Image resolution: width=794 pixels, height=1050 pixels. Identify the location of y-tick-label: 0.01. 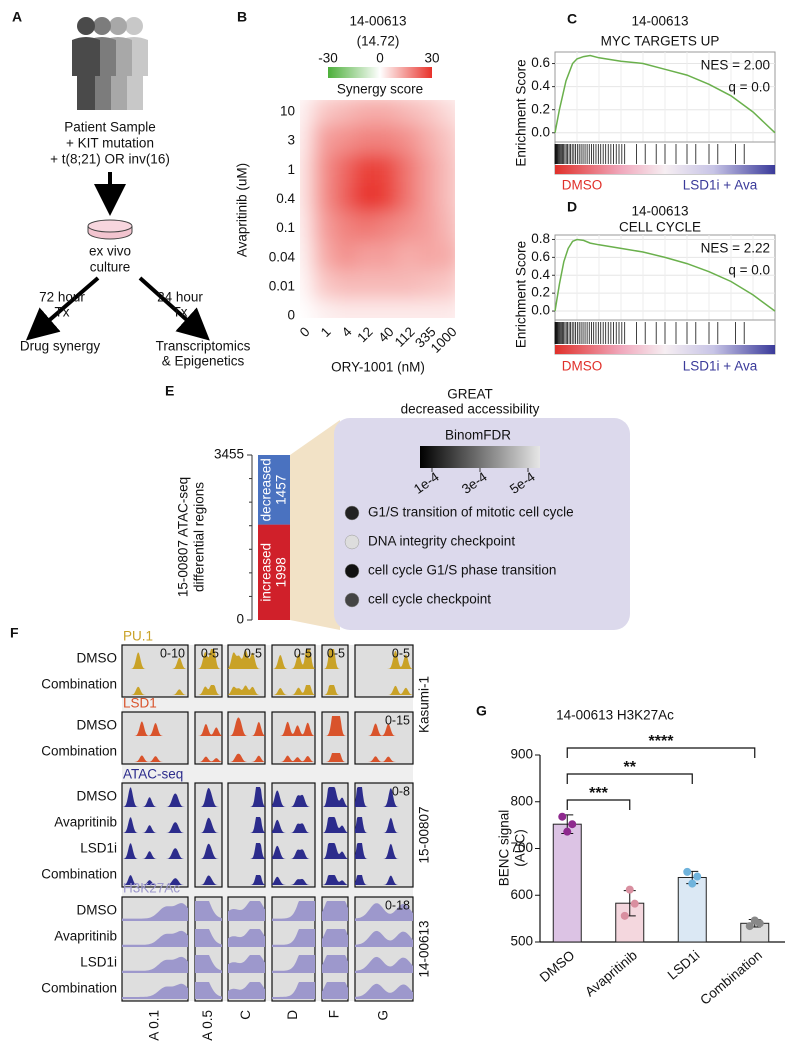
(282, 285).